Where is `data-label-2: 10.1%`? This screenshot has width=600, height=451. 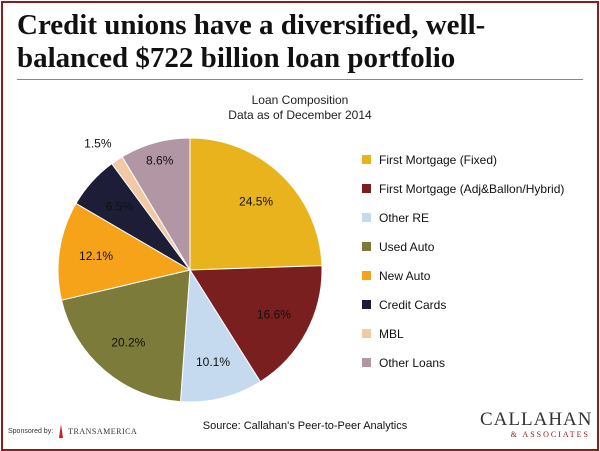 data-label-2: 10.1% is located at coordinates (213, 362).